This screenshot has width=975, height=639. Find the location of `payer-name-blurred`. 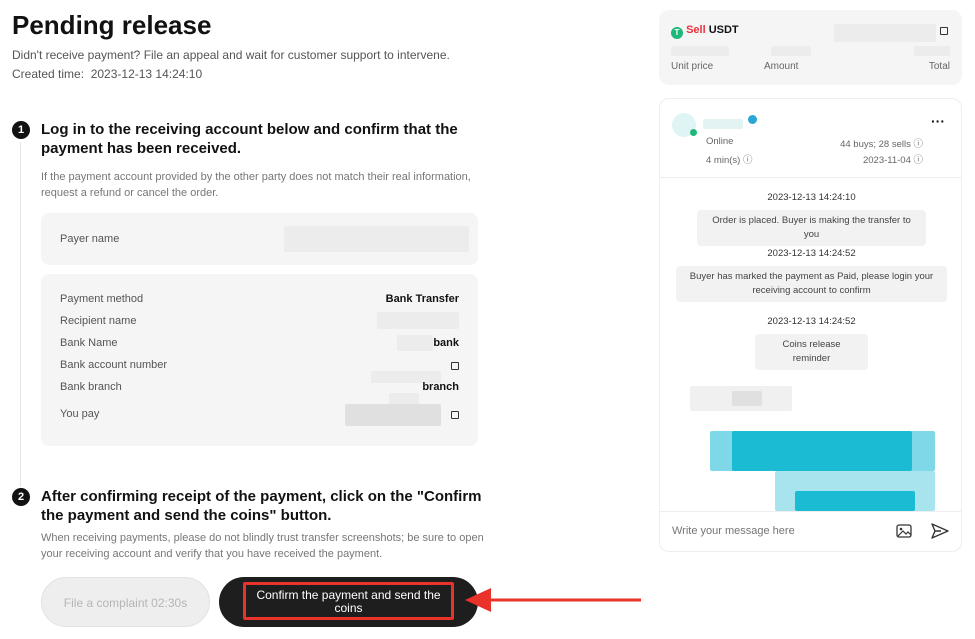

payer-name-blurred is located at coordinates (376, 239).